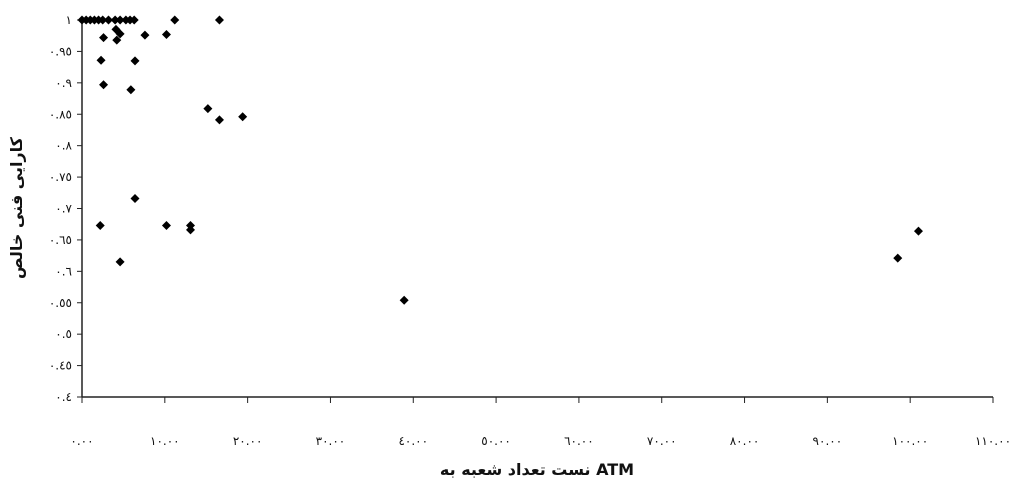 This screenshot has width=1010, height=487. Describe the element at coordinates (910, 441) in the screenshot. I see `x-tick-label: ١٠٠.٠٠` at that location.